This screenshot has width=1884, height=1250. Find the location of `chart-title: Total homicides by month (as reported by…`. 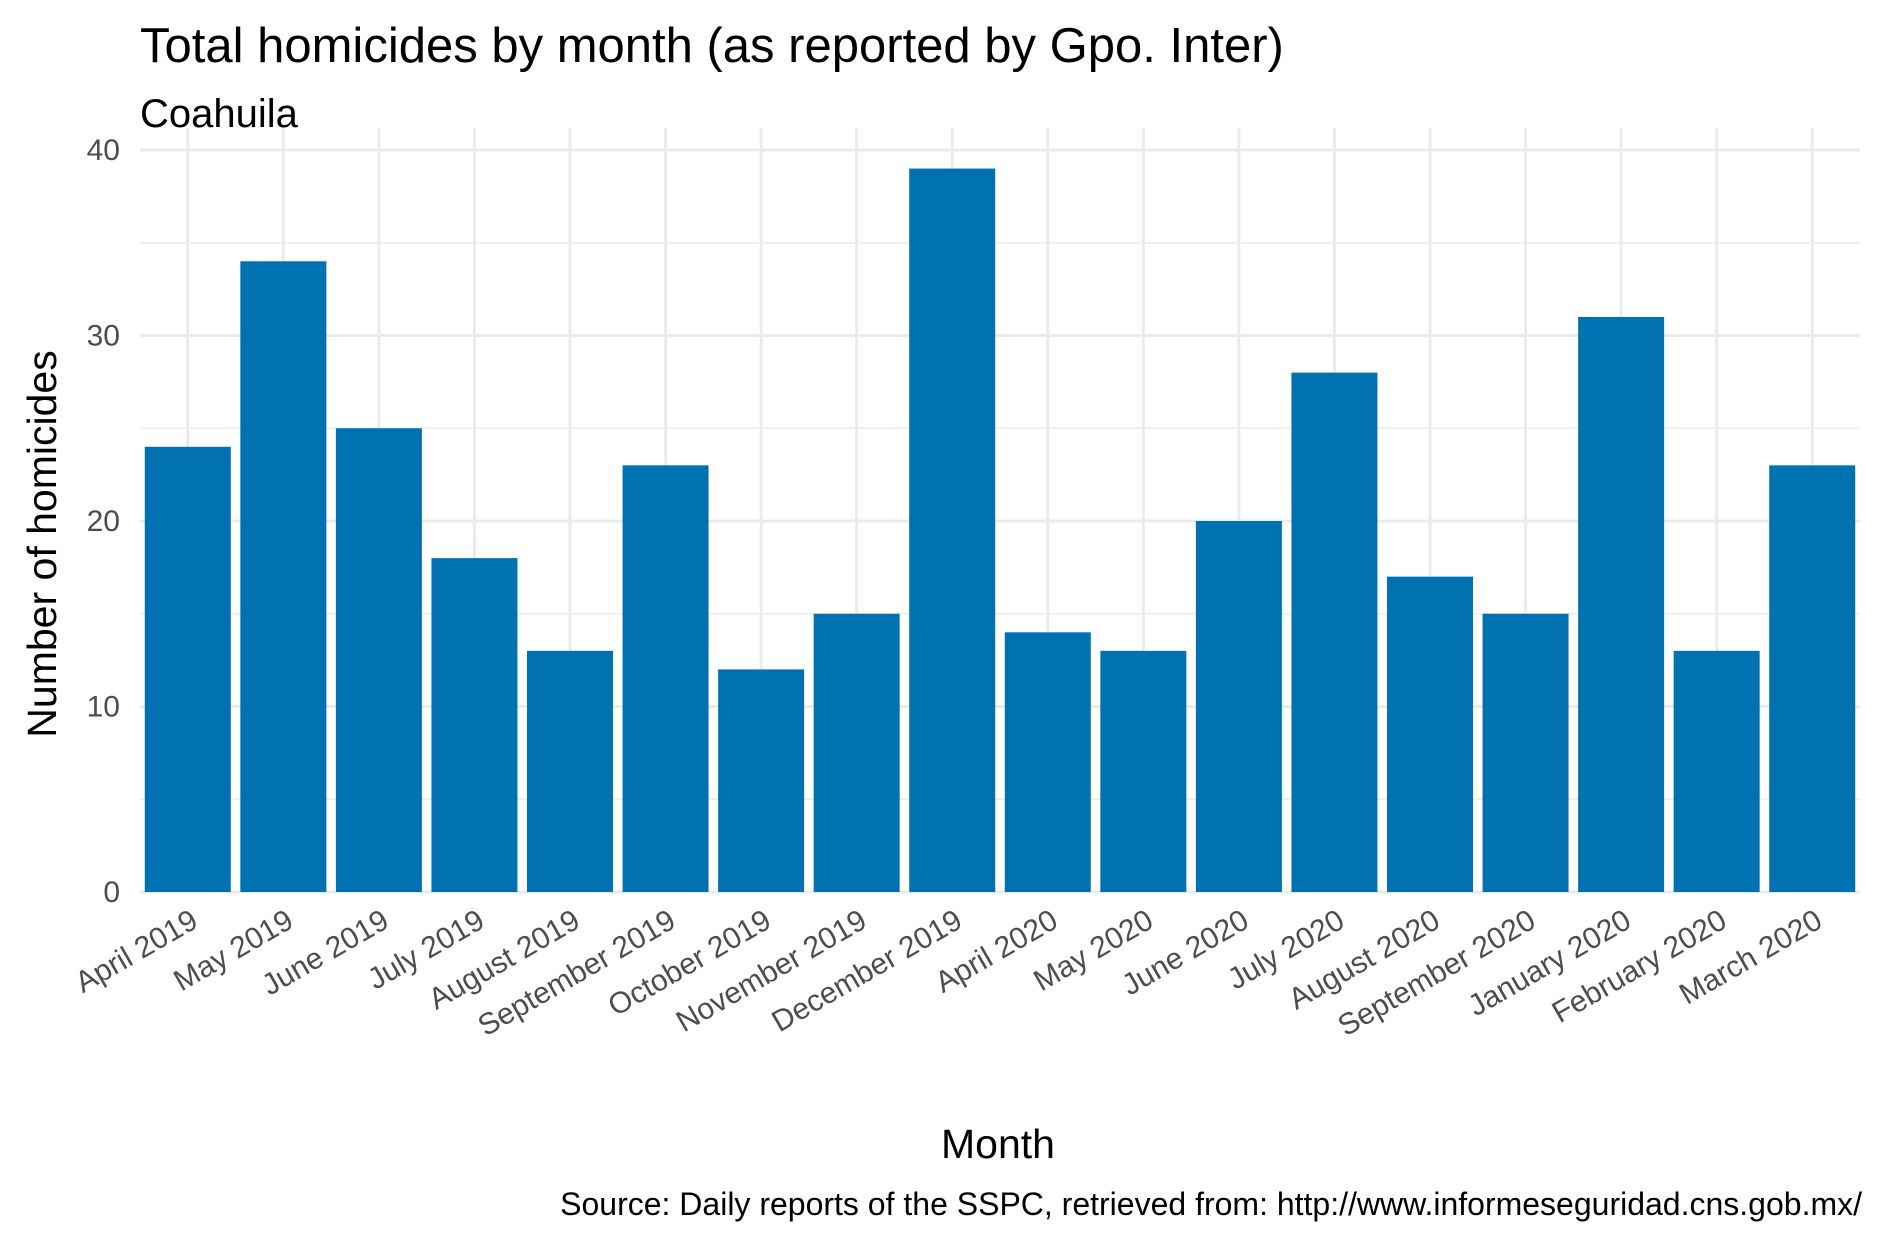

chart-title: Total homicides by month (as reported by… is located at coordinates (712, 46).